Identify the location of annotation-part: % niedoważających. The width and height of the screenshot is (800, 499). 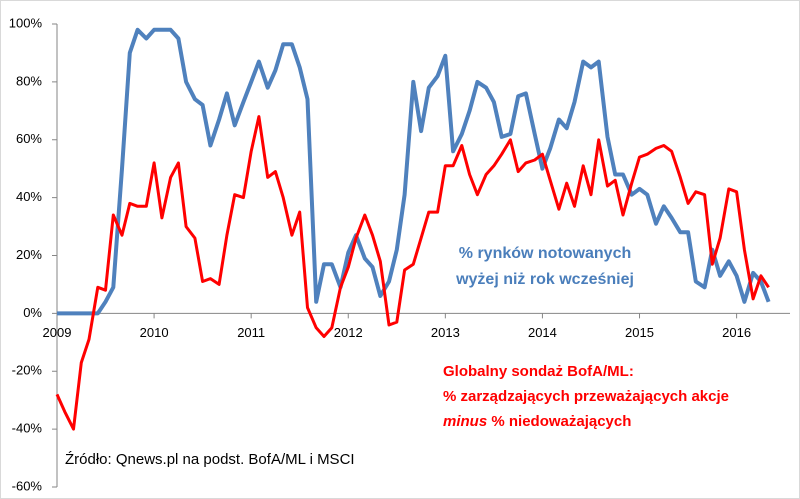
(559, 421).